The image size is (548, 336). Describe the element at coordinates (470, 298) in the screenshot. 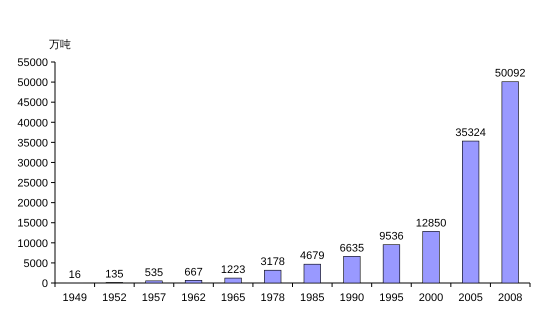

I see `x-tick-label: 2005` at that location.